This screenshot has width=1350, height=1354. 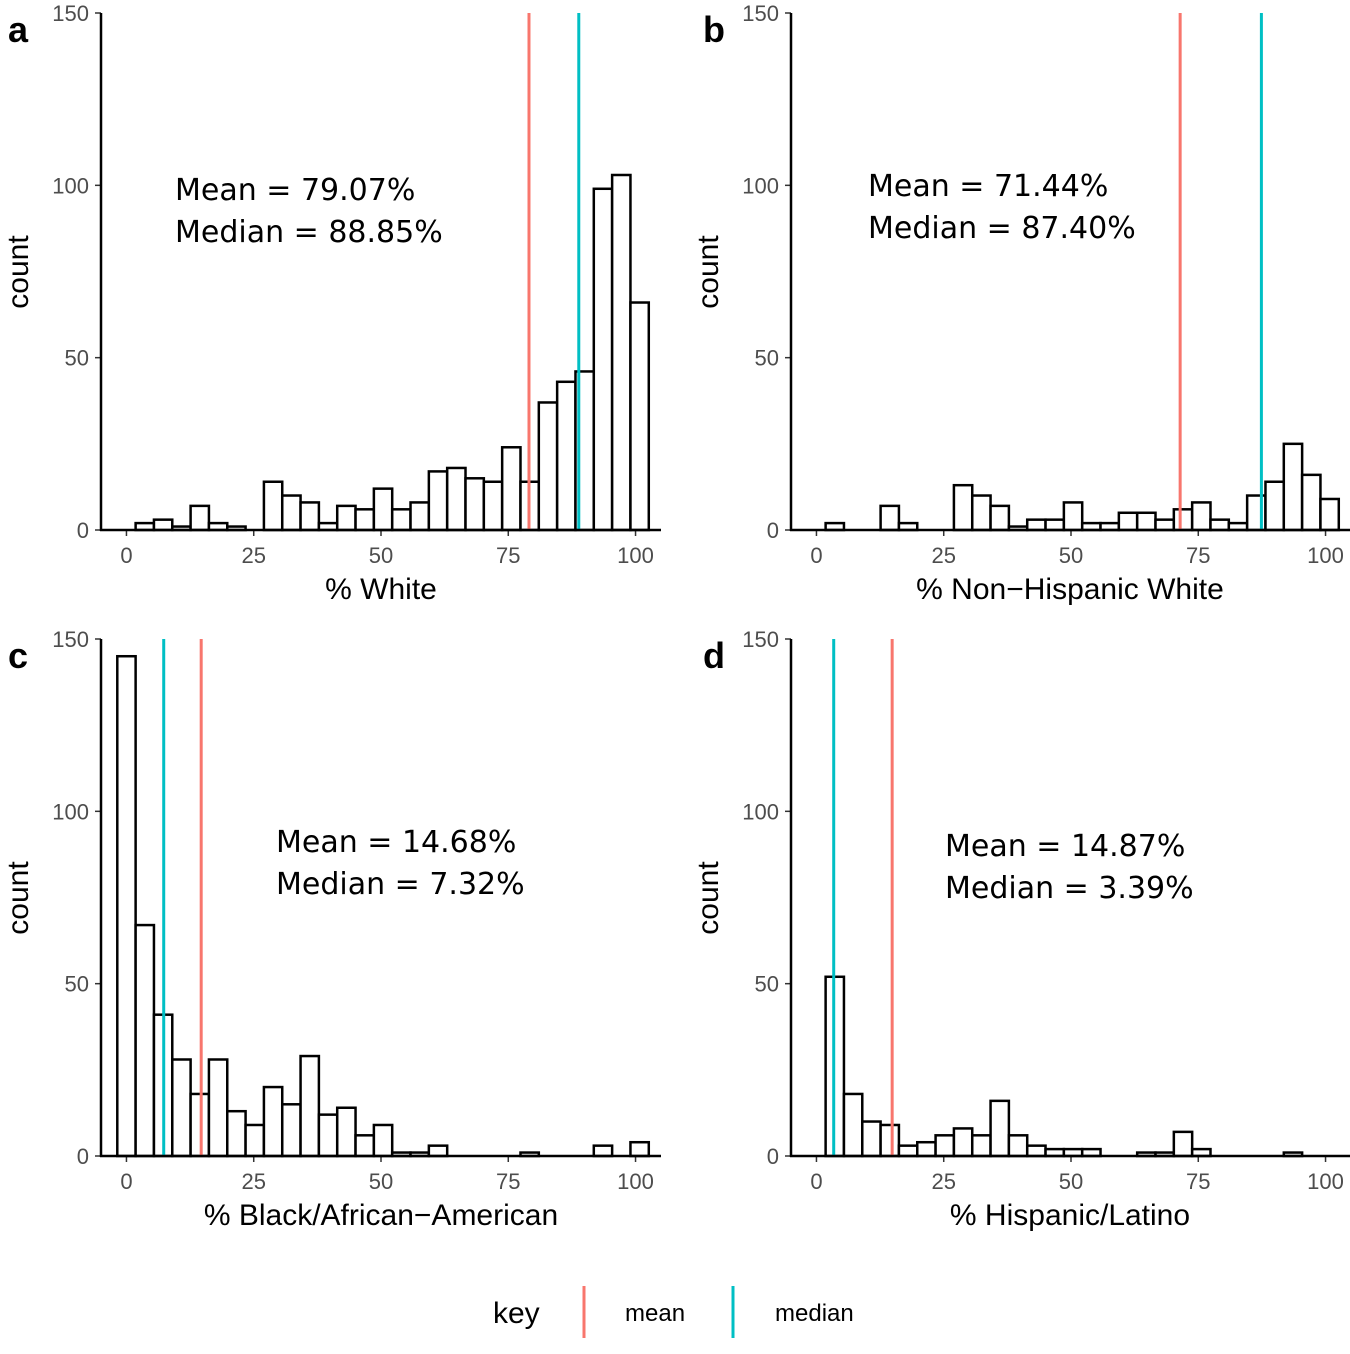 I want to click on panel-letter-c: c, so click(x=18, y=655).